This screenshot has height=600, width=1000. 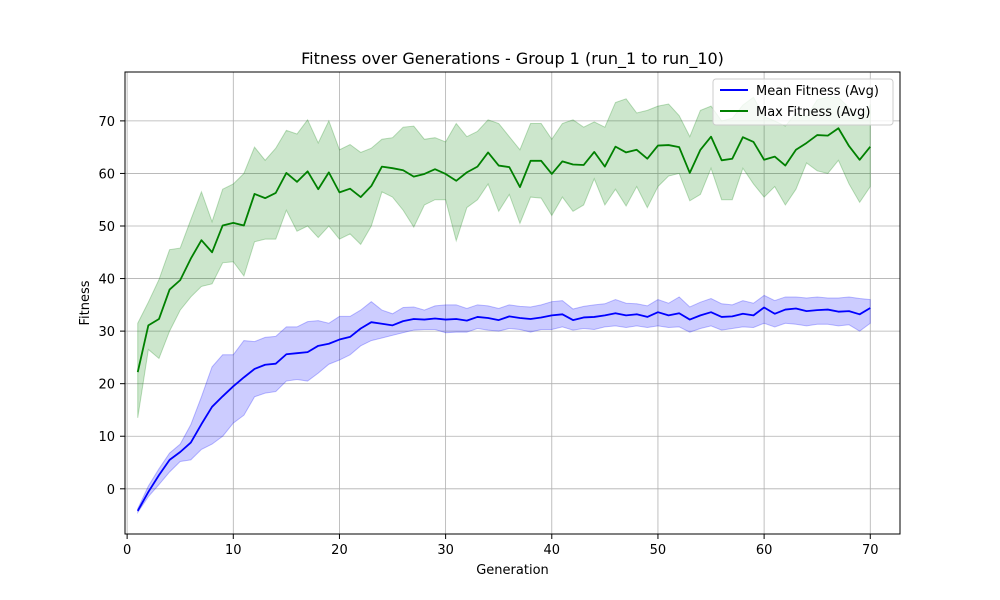 What do you see at coordinates (106, 385) in the screenshot?
I see `y-tick-label: 20` at bounding box center [106, 385].